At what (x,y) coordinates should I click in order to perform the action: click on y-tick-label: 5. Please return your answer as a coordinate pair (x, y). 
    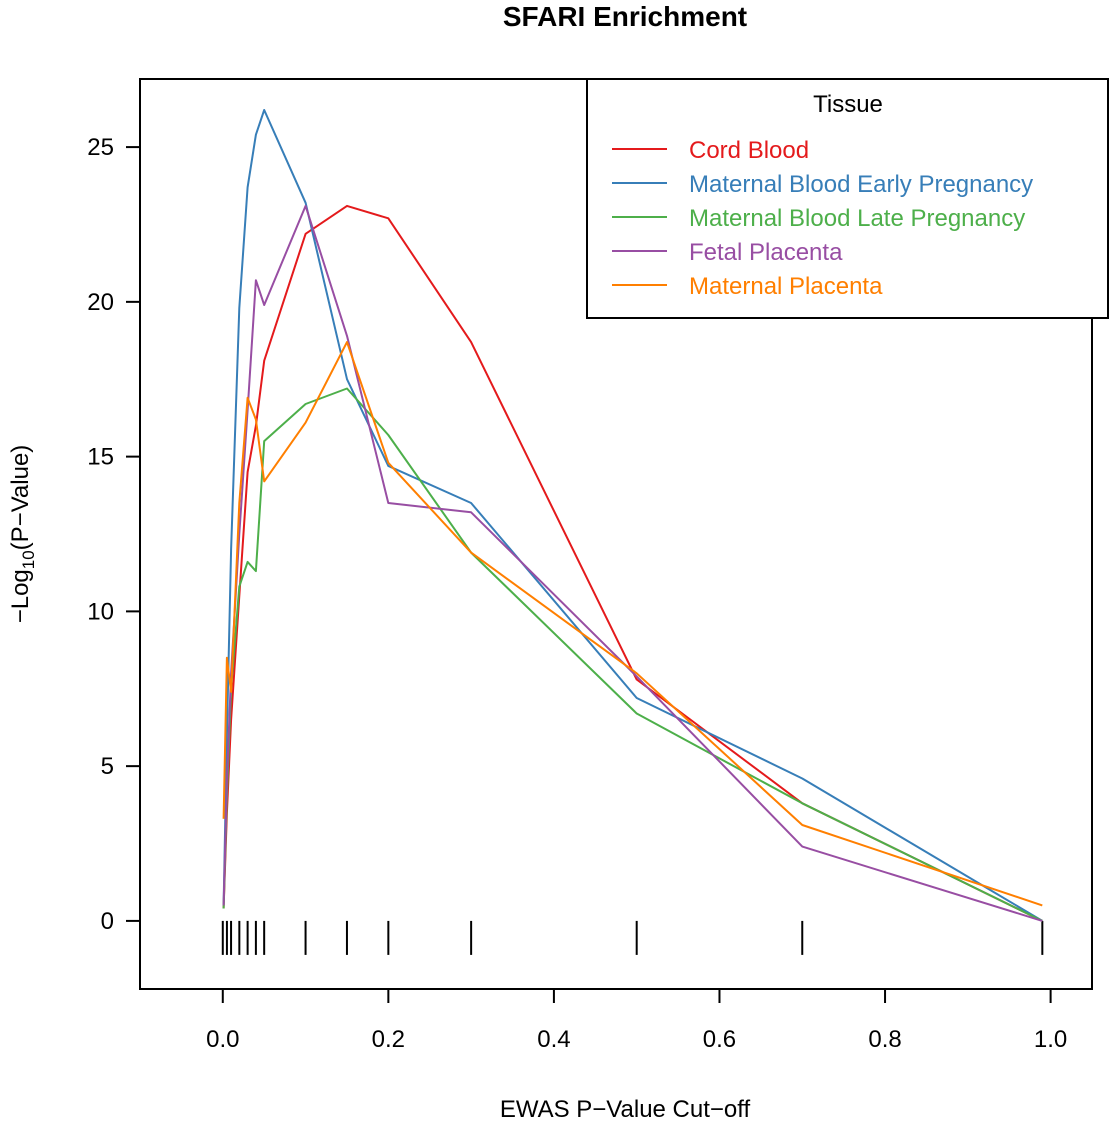
    Looking at the image, I should click on (107, 766).